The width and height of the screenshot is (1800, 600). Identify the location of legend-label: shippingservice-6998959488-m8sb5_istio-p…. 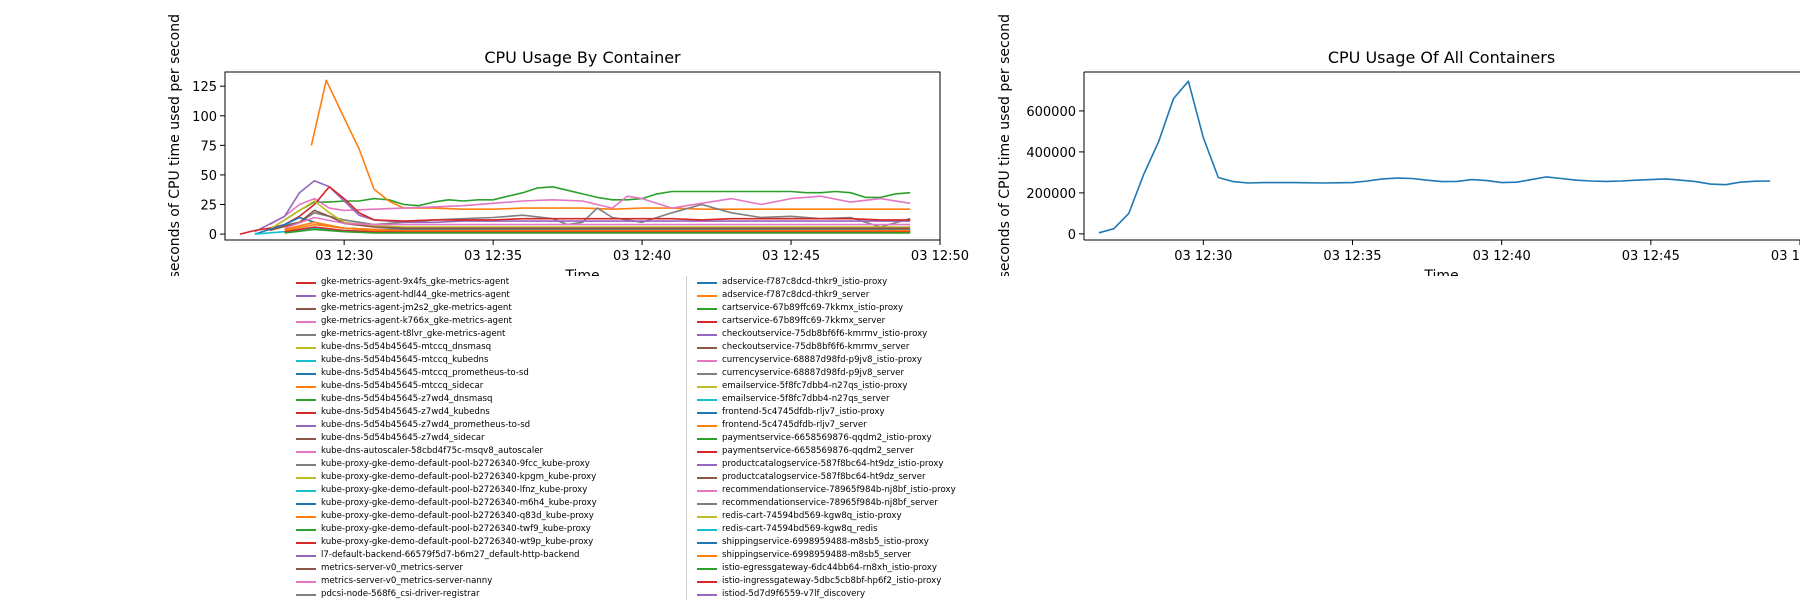
(825, 542).